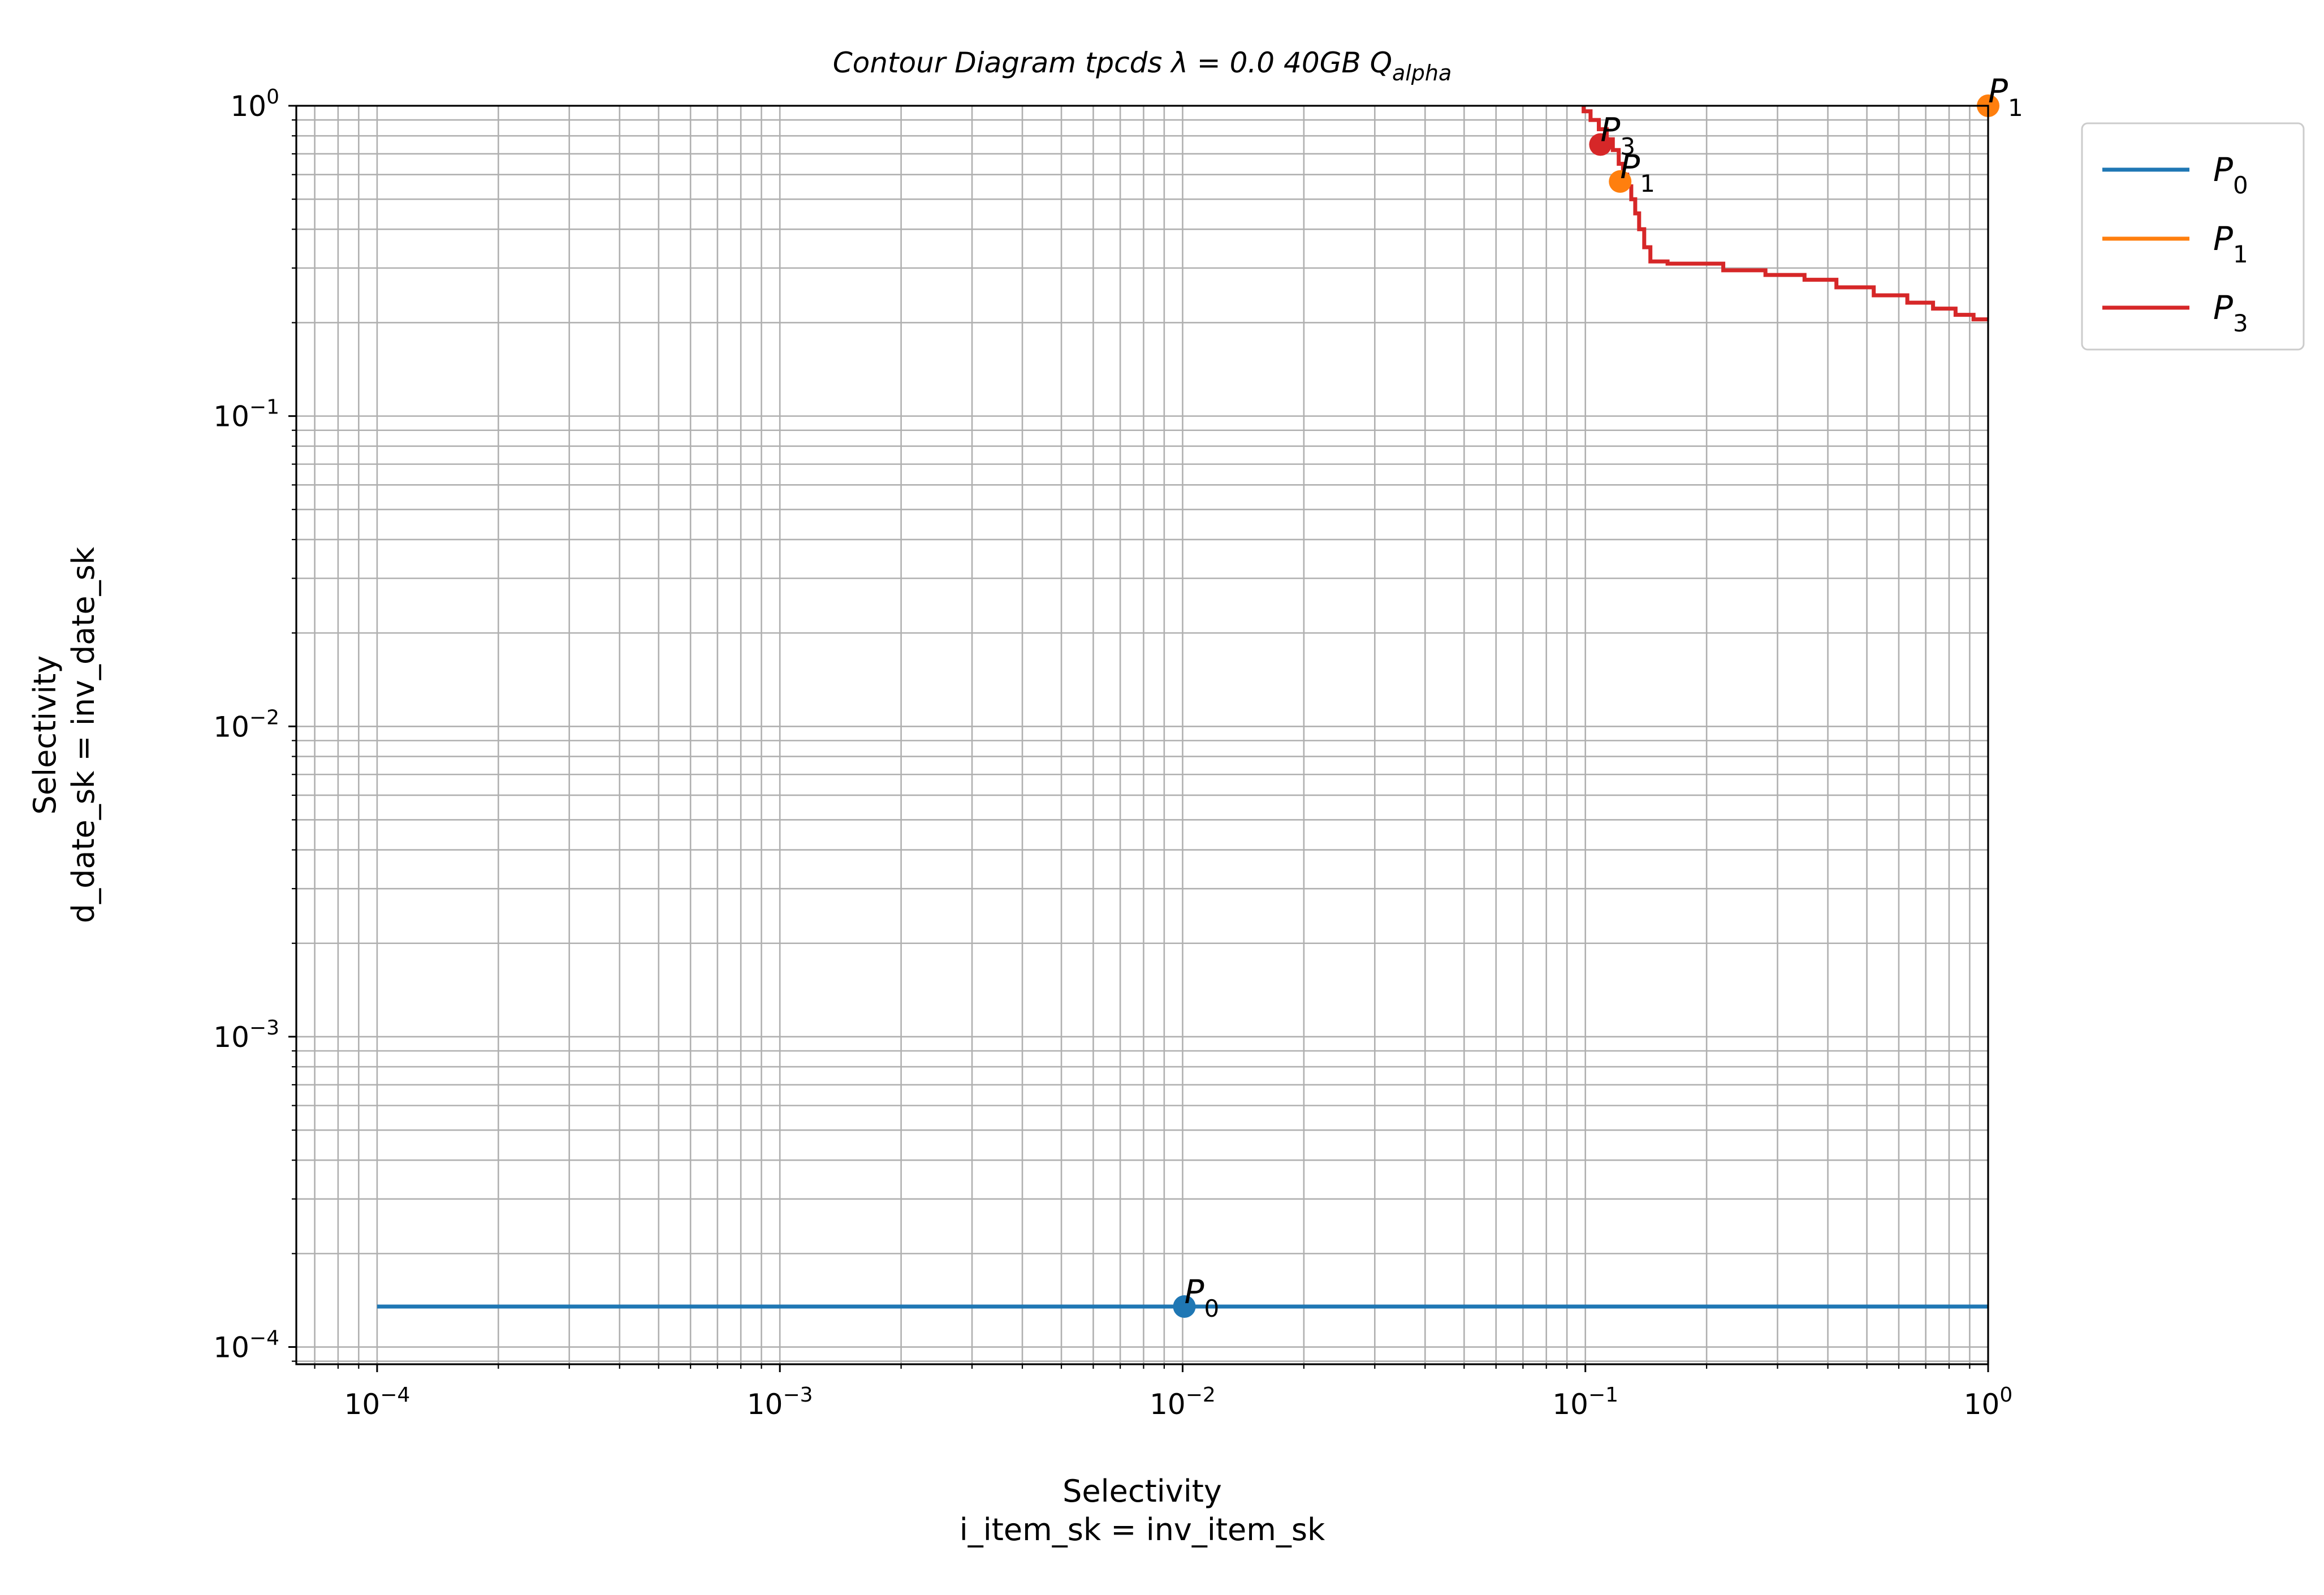 The height and width of the screenshot is (1595, 2324). I want to click on legend-entry-p3: P3, so click(2230, 312).